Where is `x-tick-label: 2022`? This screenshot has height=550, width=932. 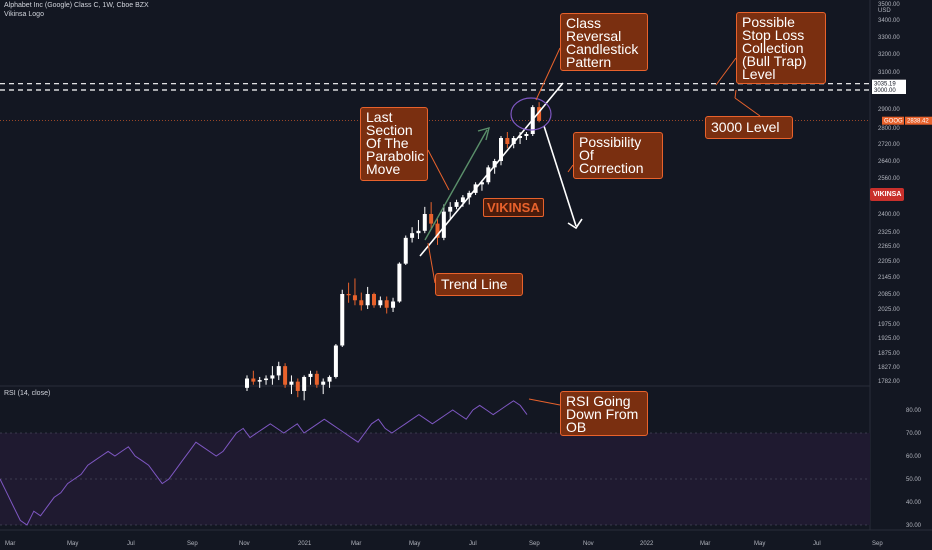 x-tick-label: 2022 is located at coordinates (647, 544).